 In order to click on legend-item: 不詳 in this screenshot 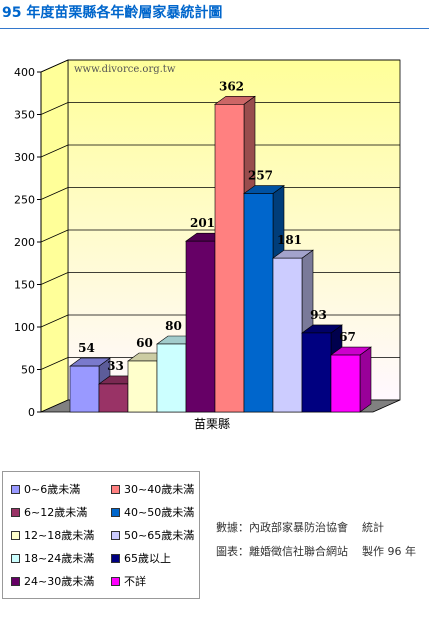, I will do `click(128, 581)`.